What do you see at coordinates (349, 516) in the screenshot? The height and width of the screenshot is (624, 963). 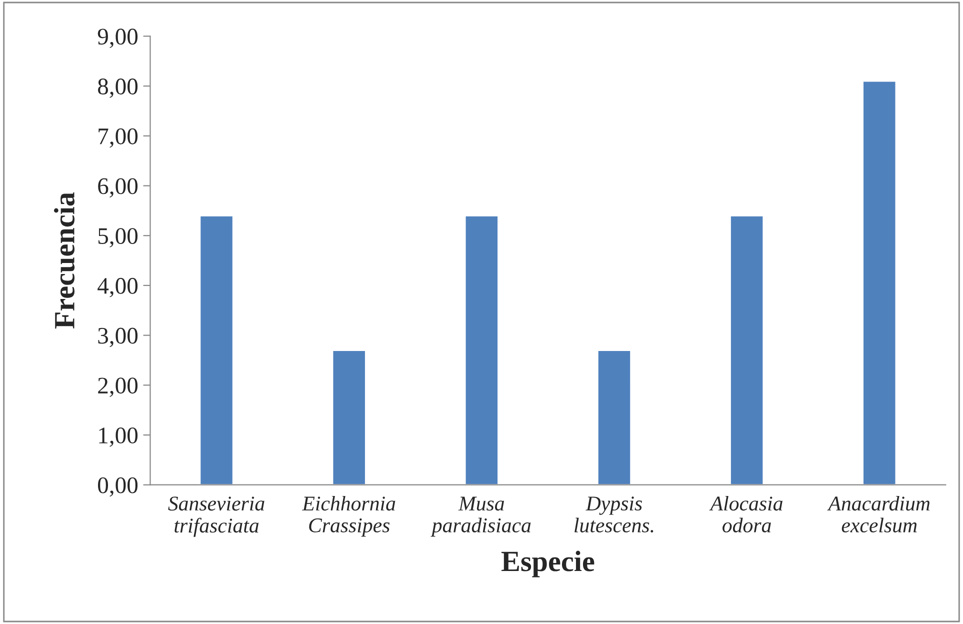 I see `x-tick-label: Eichhornia Crassipes` at bounding box center [349, 516].